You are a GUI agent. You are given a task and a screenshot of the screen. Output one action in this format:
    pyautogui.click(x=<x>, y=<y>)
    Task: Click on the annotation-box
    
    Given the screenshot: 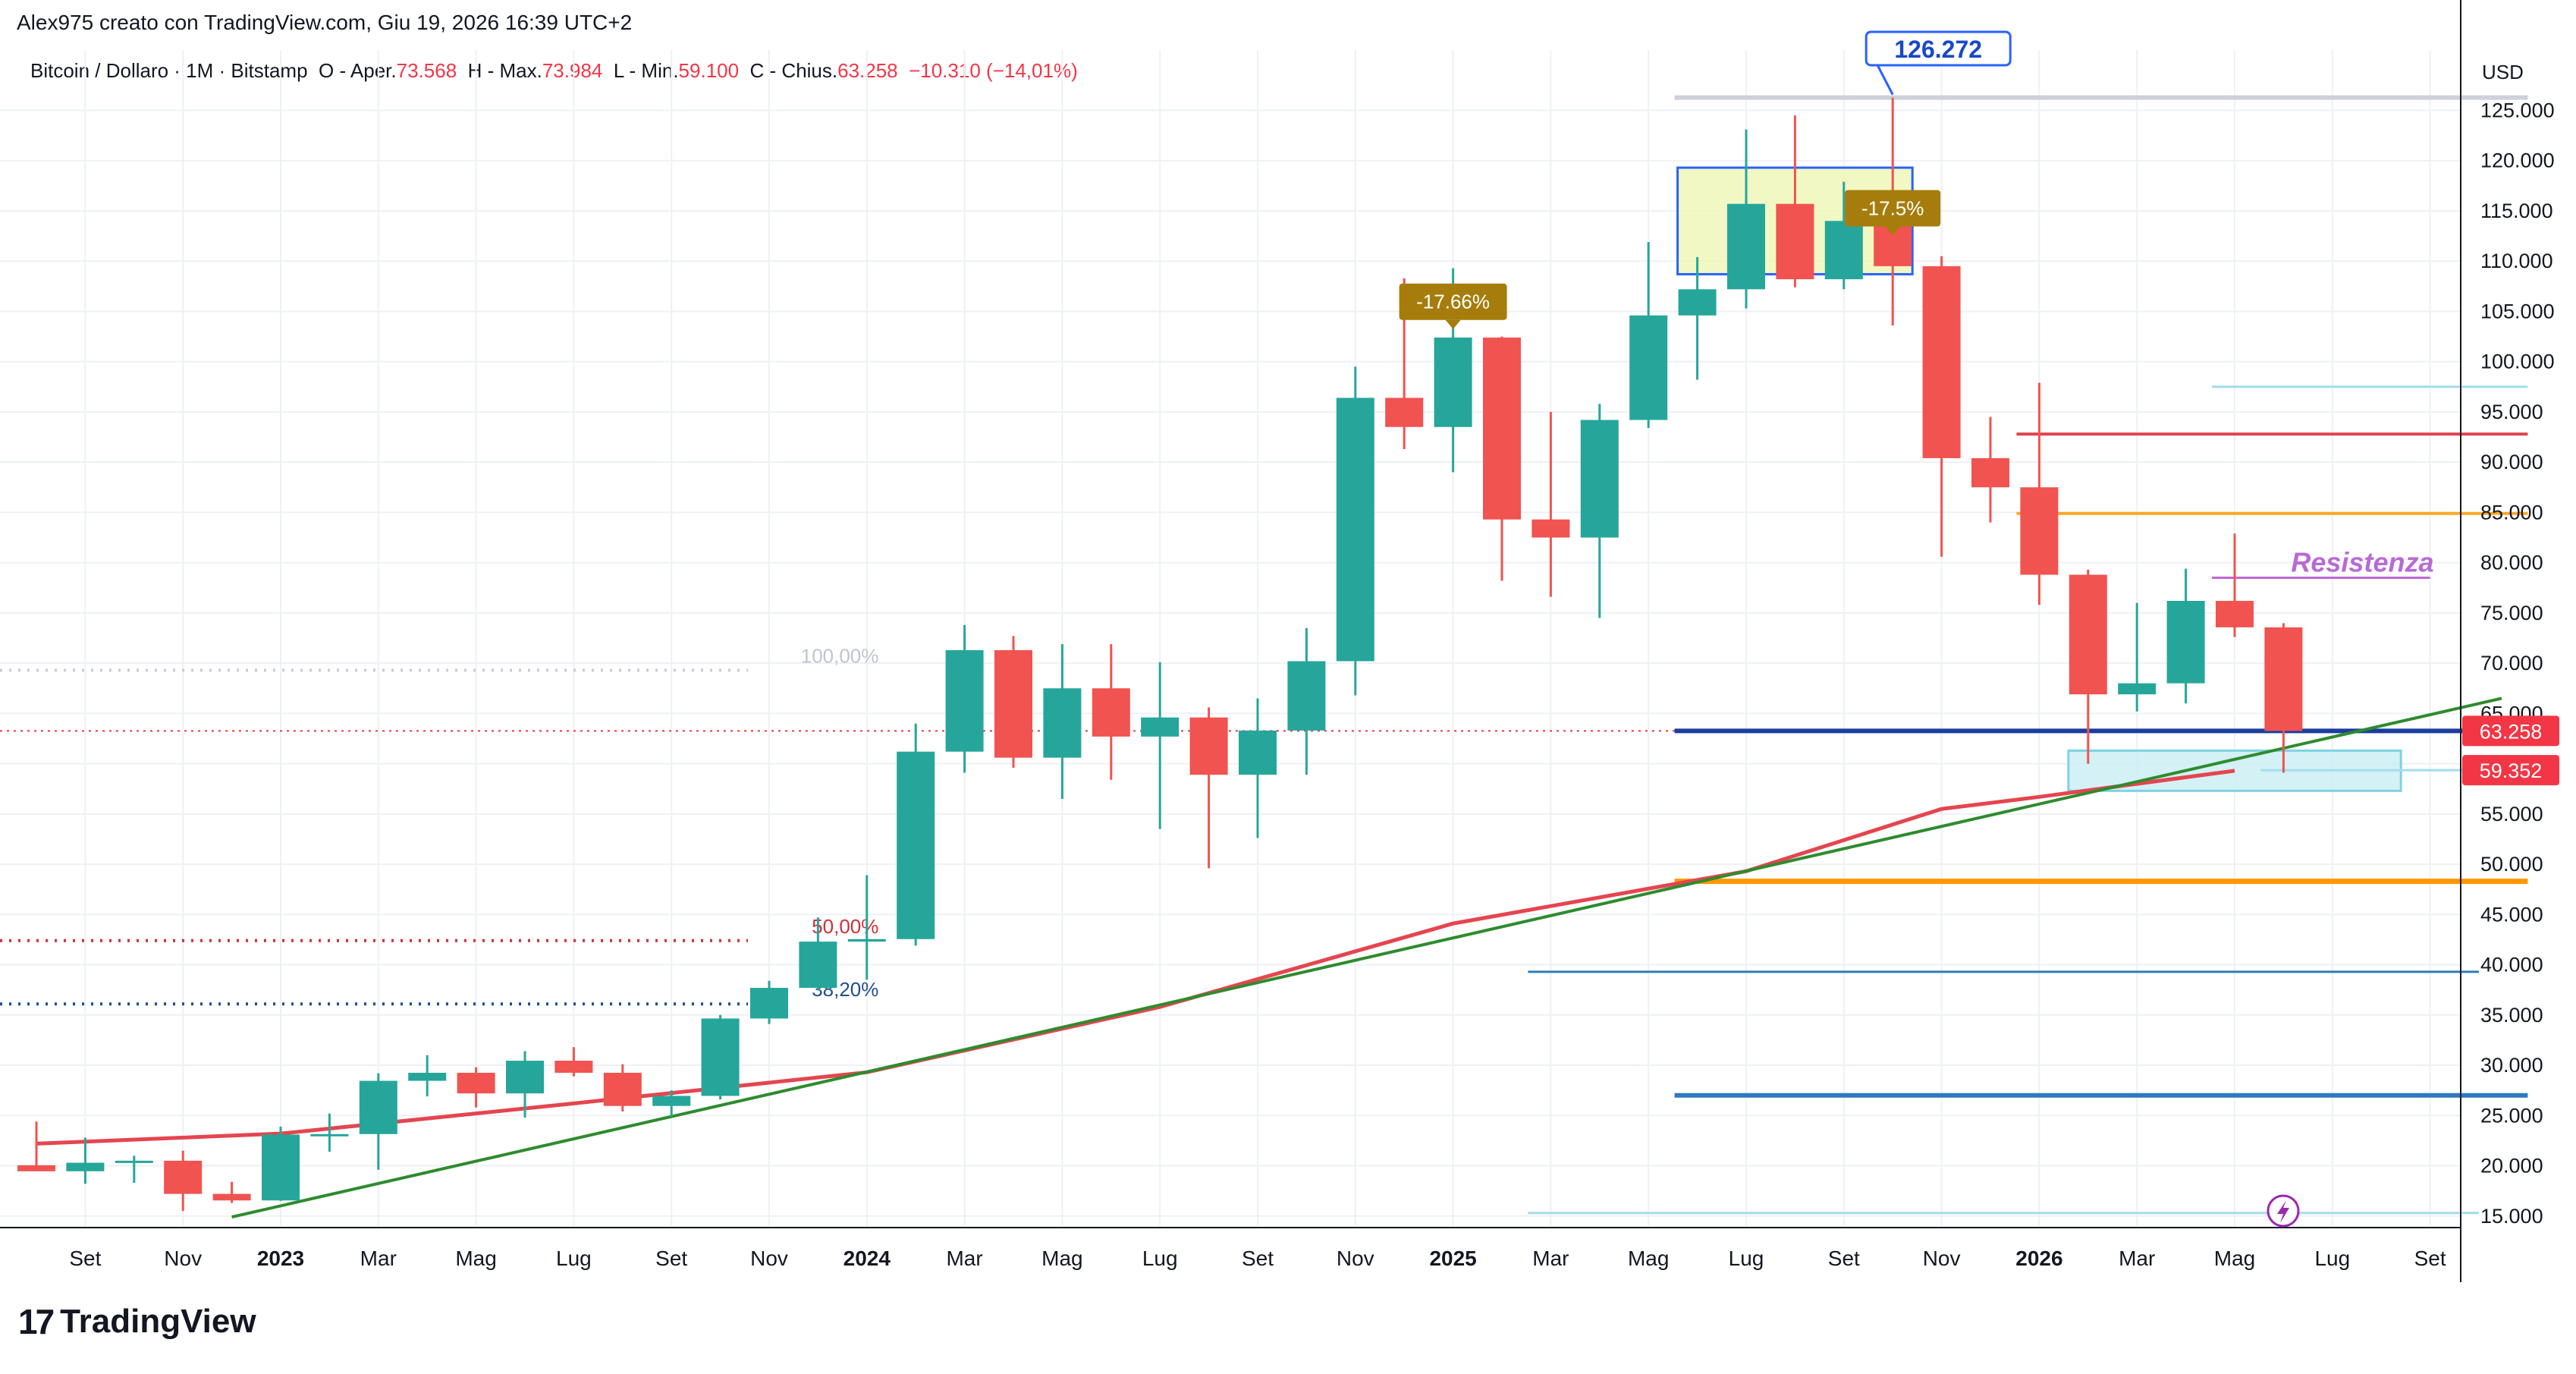 What is the action you would take?
    pyautogui.click(x=1893, y=208)
    